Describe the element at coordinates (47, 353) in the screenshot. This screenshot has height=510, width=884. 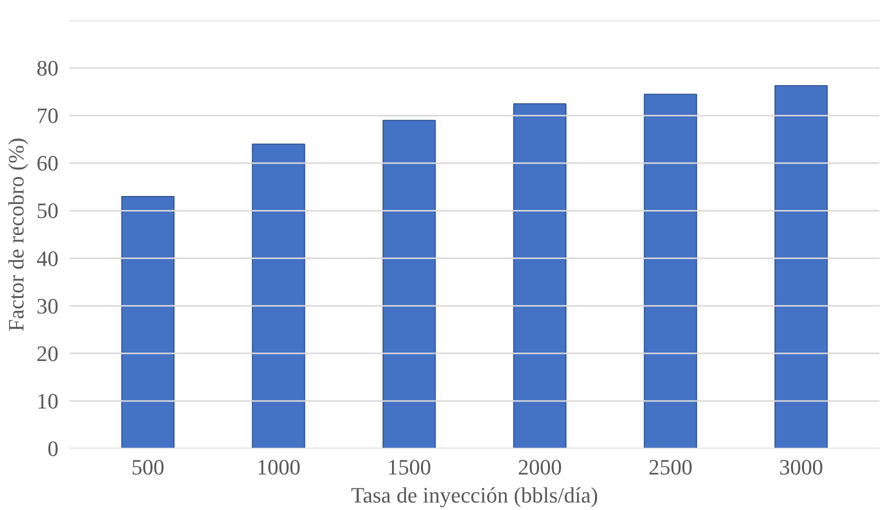
I see `y-tick-label: 20` at that location.